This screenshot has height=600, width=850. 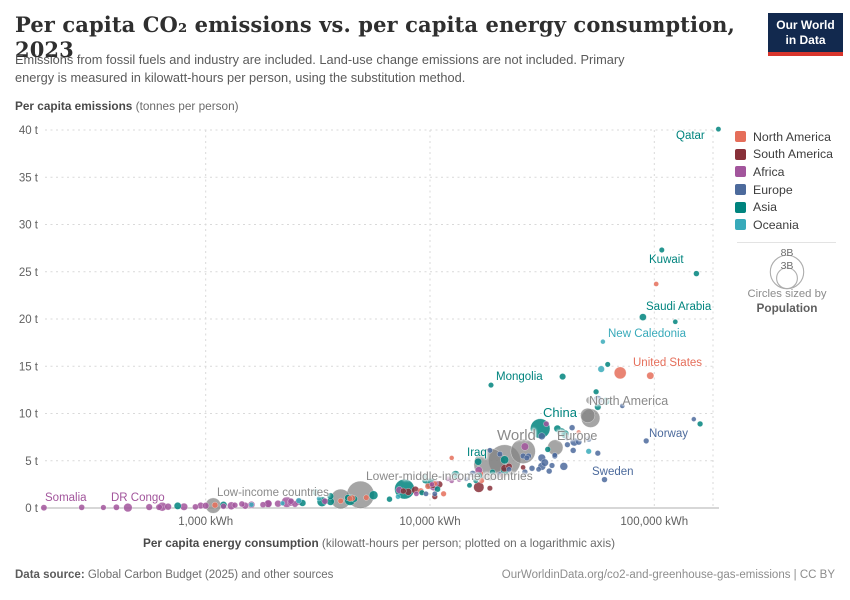 I want to click on legend-item: Oceania, so click(x=784, y=225).